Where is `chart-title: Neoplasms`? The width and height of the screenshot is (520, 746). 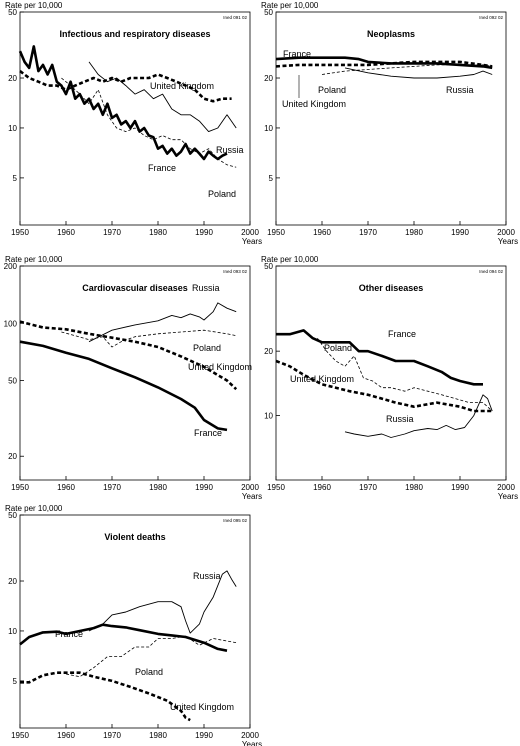
chart-title: Neoplasms is located at coordinates (391, 34).